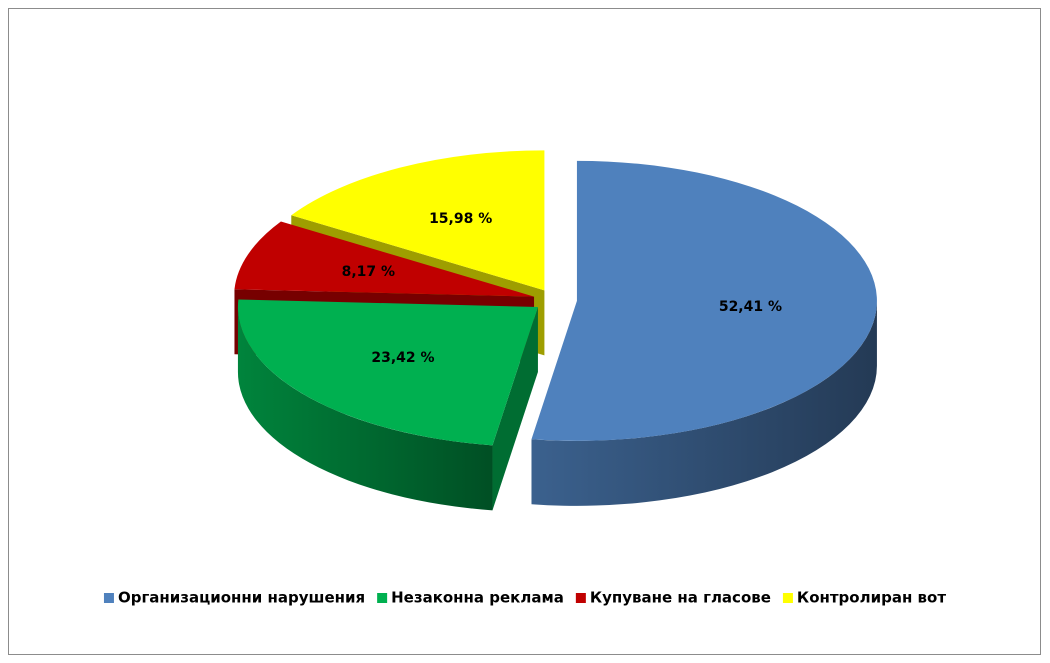 This screenshot has width=1050, height=663. What do you see at coordinates (477, 598) in the screenshot?
I see `legend-label: Незаконна реклама` at bounding box center [477, 598].